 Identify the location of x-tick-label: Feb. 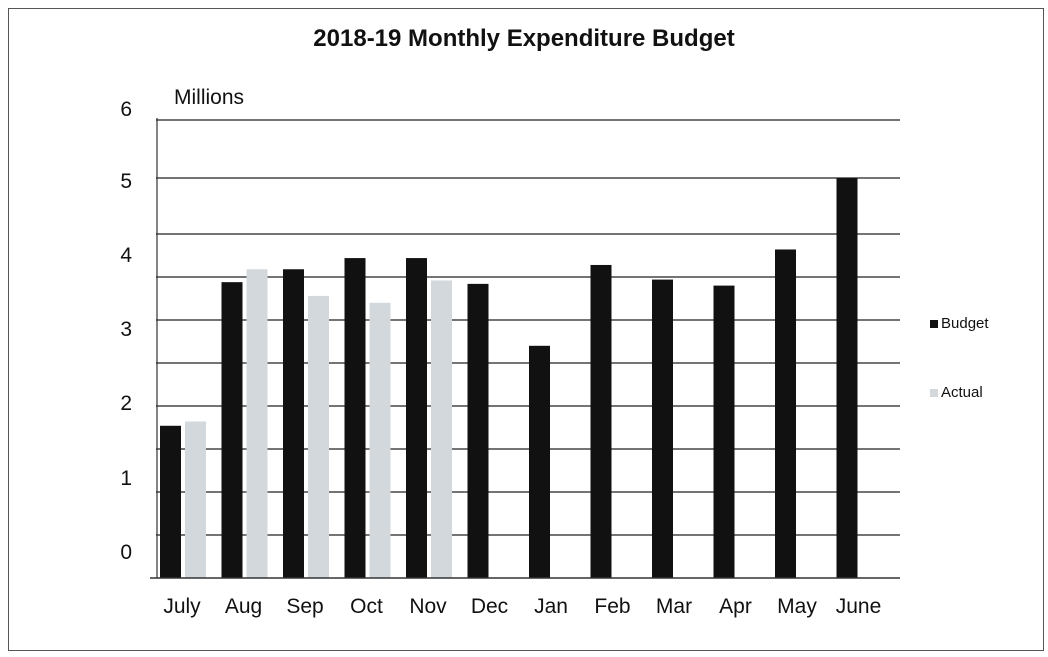
(612, 606).